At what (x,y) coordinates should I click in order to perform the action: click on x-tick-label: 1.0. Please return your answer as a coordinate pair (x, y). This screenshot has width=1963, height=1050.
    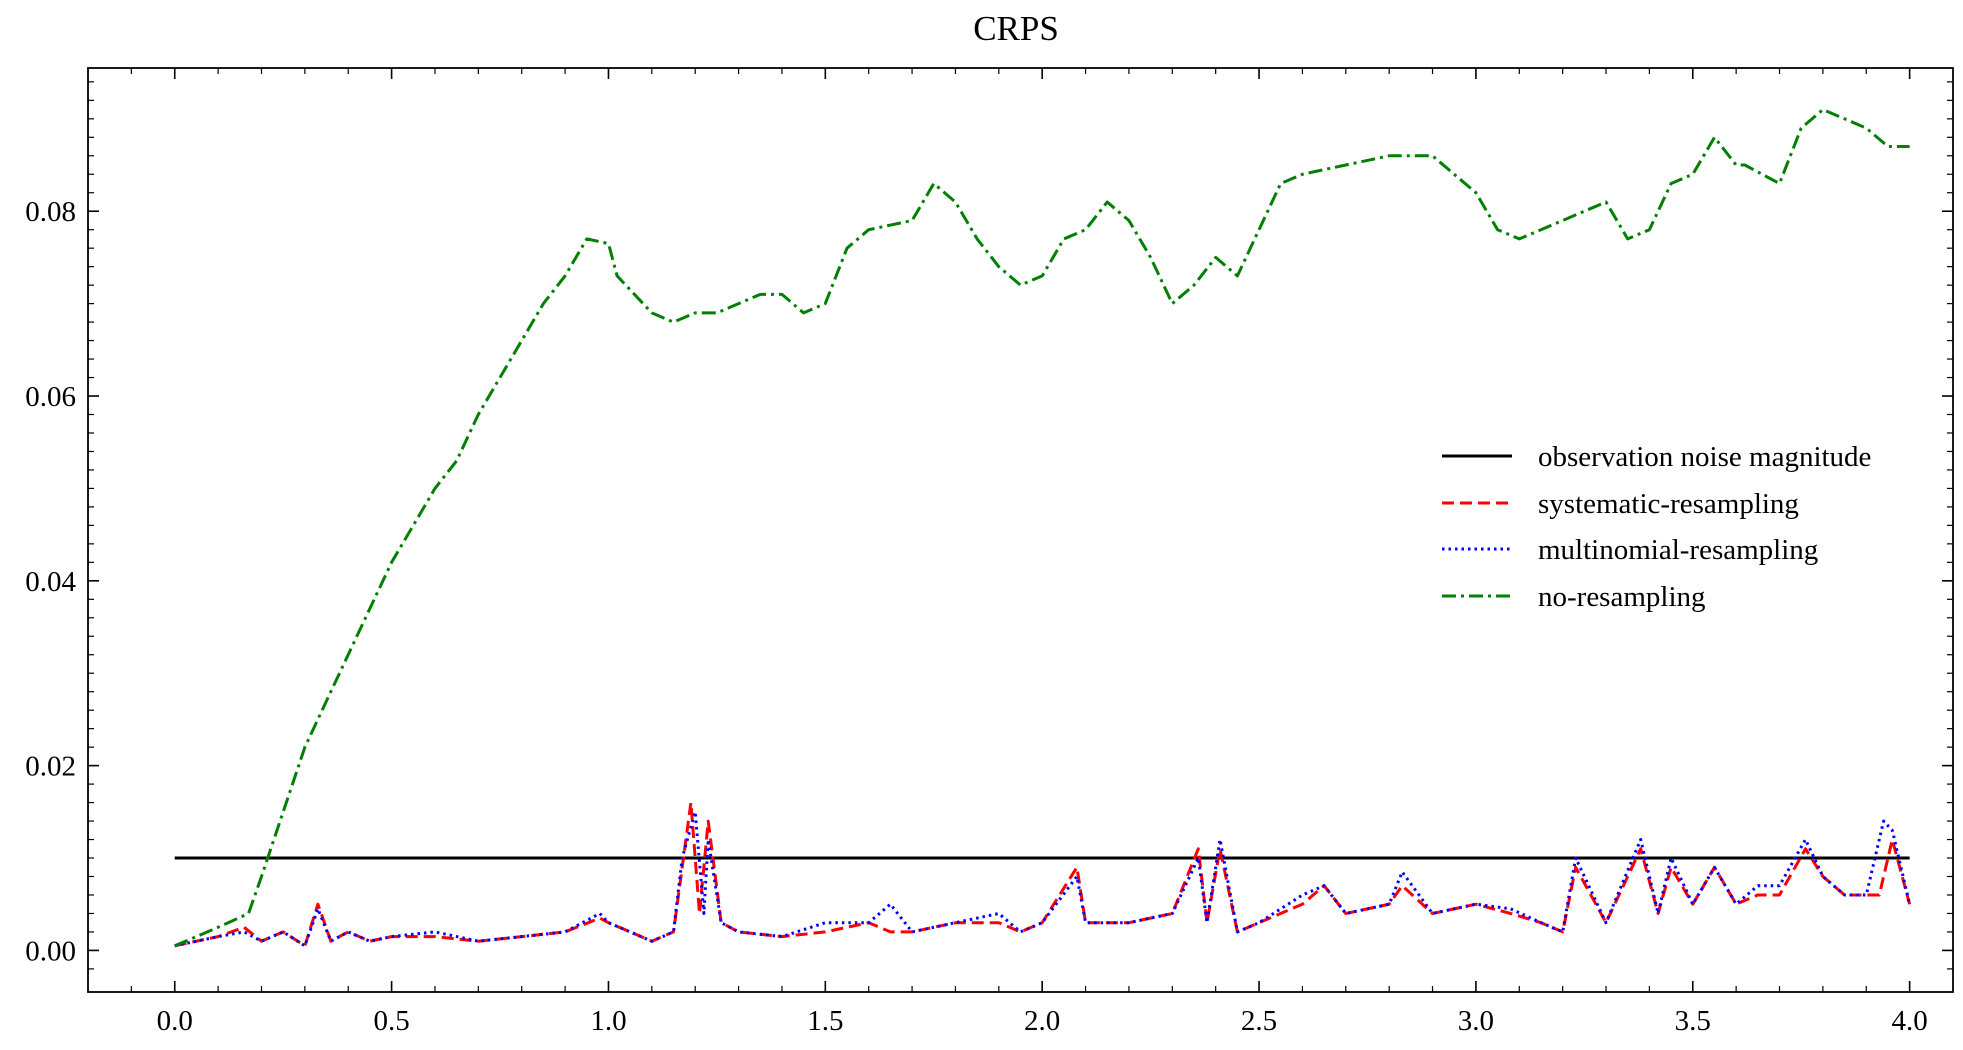
    Looking at the image, I should click on (608, 1021).